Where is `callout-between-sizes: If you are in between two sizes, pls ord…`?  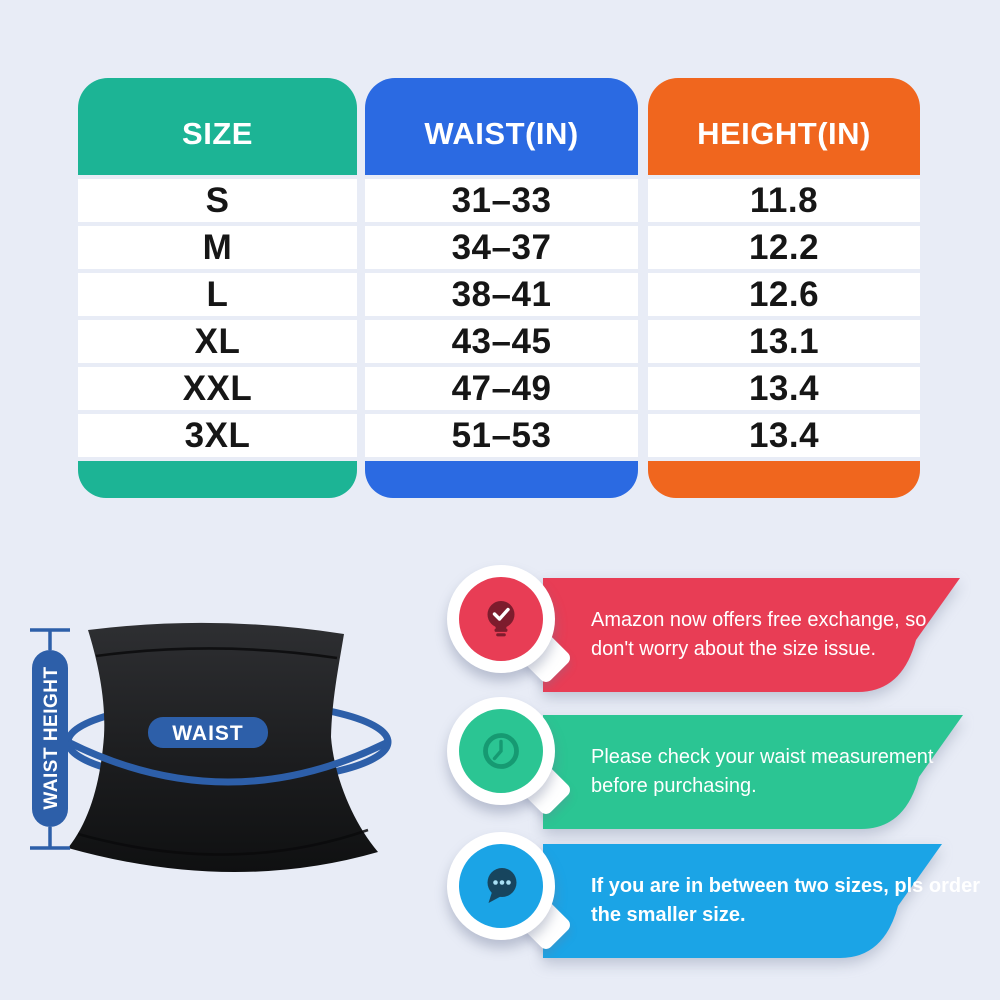 callout-between-sizes: If you are in between two sizes, pls ord… is located at coordinates (761, 901).